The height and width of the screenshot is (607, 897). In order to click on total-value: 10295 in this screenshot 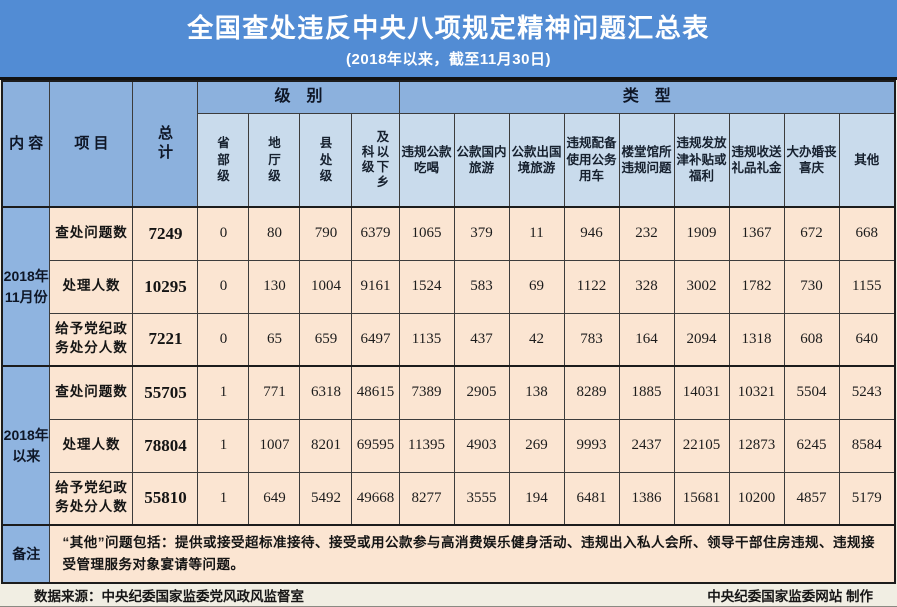, I will do `click(165, 286)`.